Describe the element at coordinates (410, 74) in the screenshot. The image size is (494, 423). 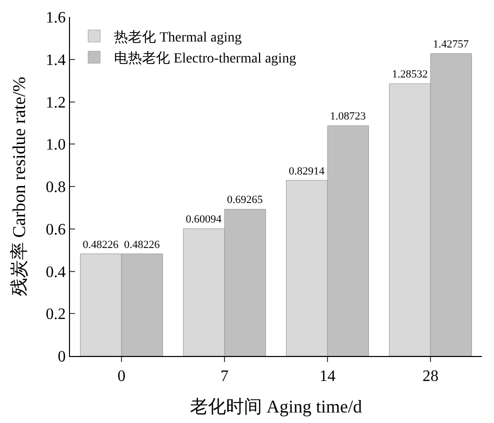
I see `data-label: 1.28532` at that location.